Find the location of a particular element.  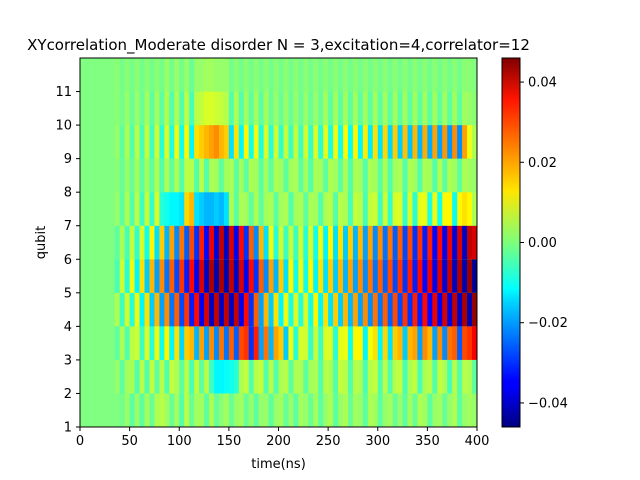

y-tick-label: 11 is located at coordinates (63, 92).